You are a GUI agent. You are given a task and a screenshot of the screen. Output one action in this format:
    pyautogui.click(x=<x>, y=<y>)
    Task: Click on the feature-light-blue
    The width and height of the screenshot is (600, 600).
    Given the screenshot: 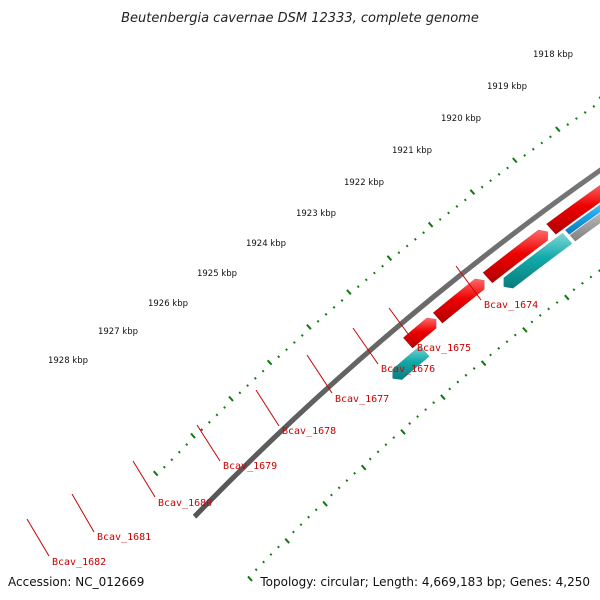 What is the action you would take?
    pyautogui.click(x=582, y=219)
    